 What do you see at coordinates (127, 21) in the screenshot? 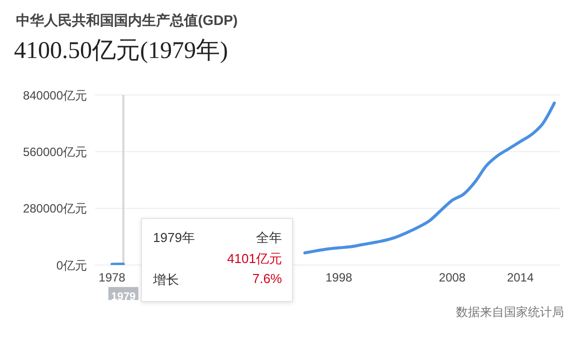
I see `chart-title: 中华人民共和国国内生产总值(GDP)` at bounding box center [127, 21].